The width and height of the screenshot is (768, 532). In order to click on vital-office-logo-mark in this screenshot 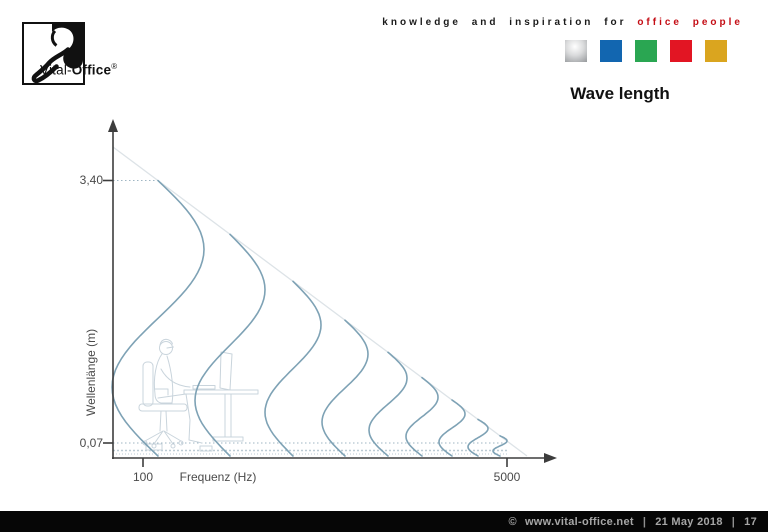, I will do `click(53, 53)`.